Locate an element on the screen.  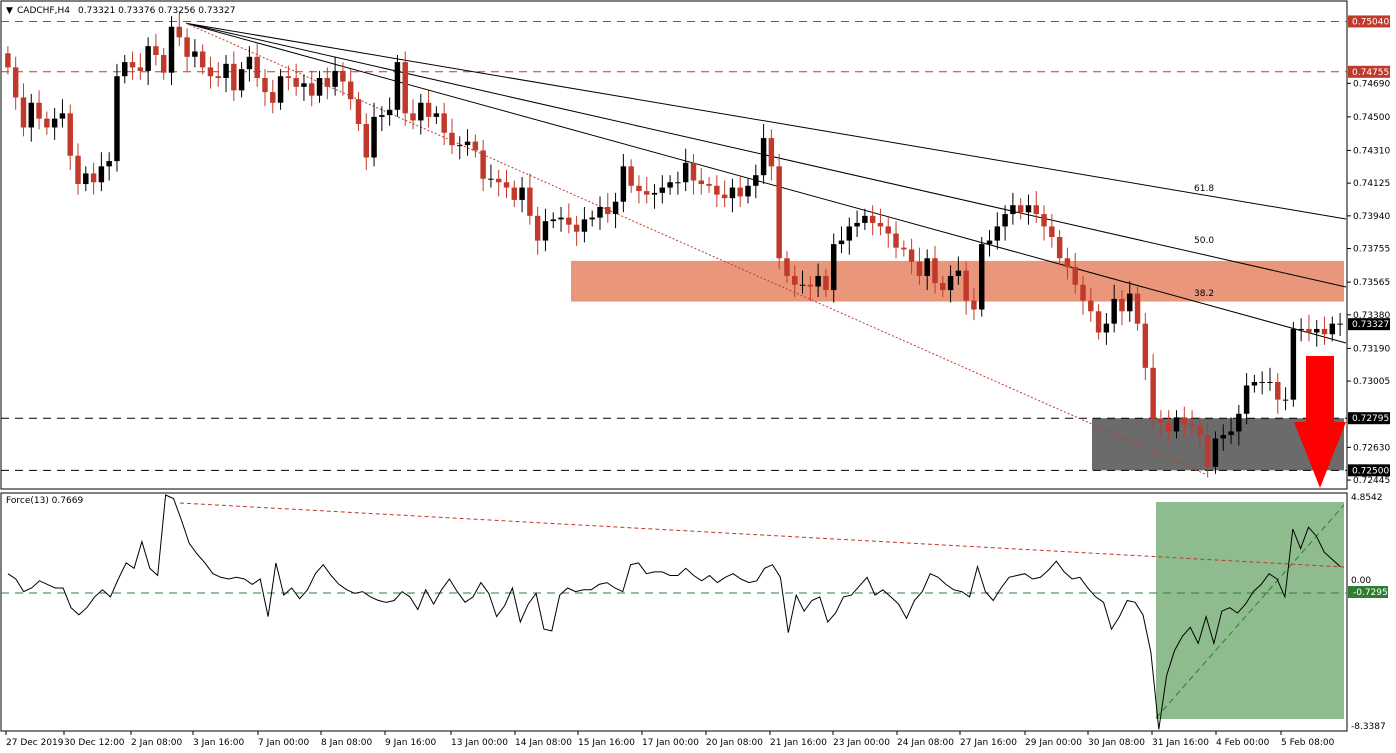
fib-label-50-0: 50.0 is located at coordinates (1204, 241).